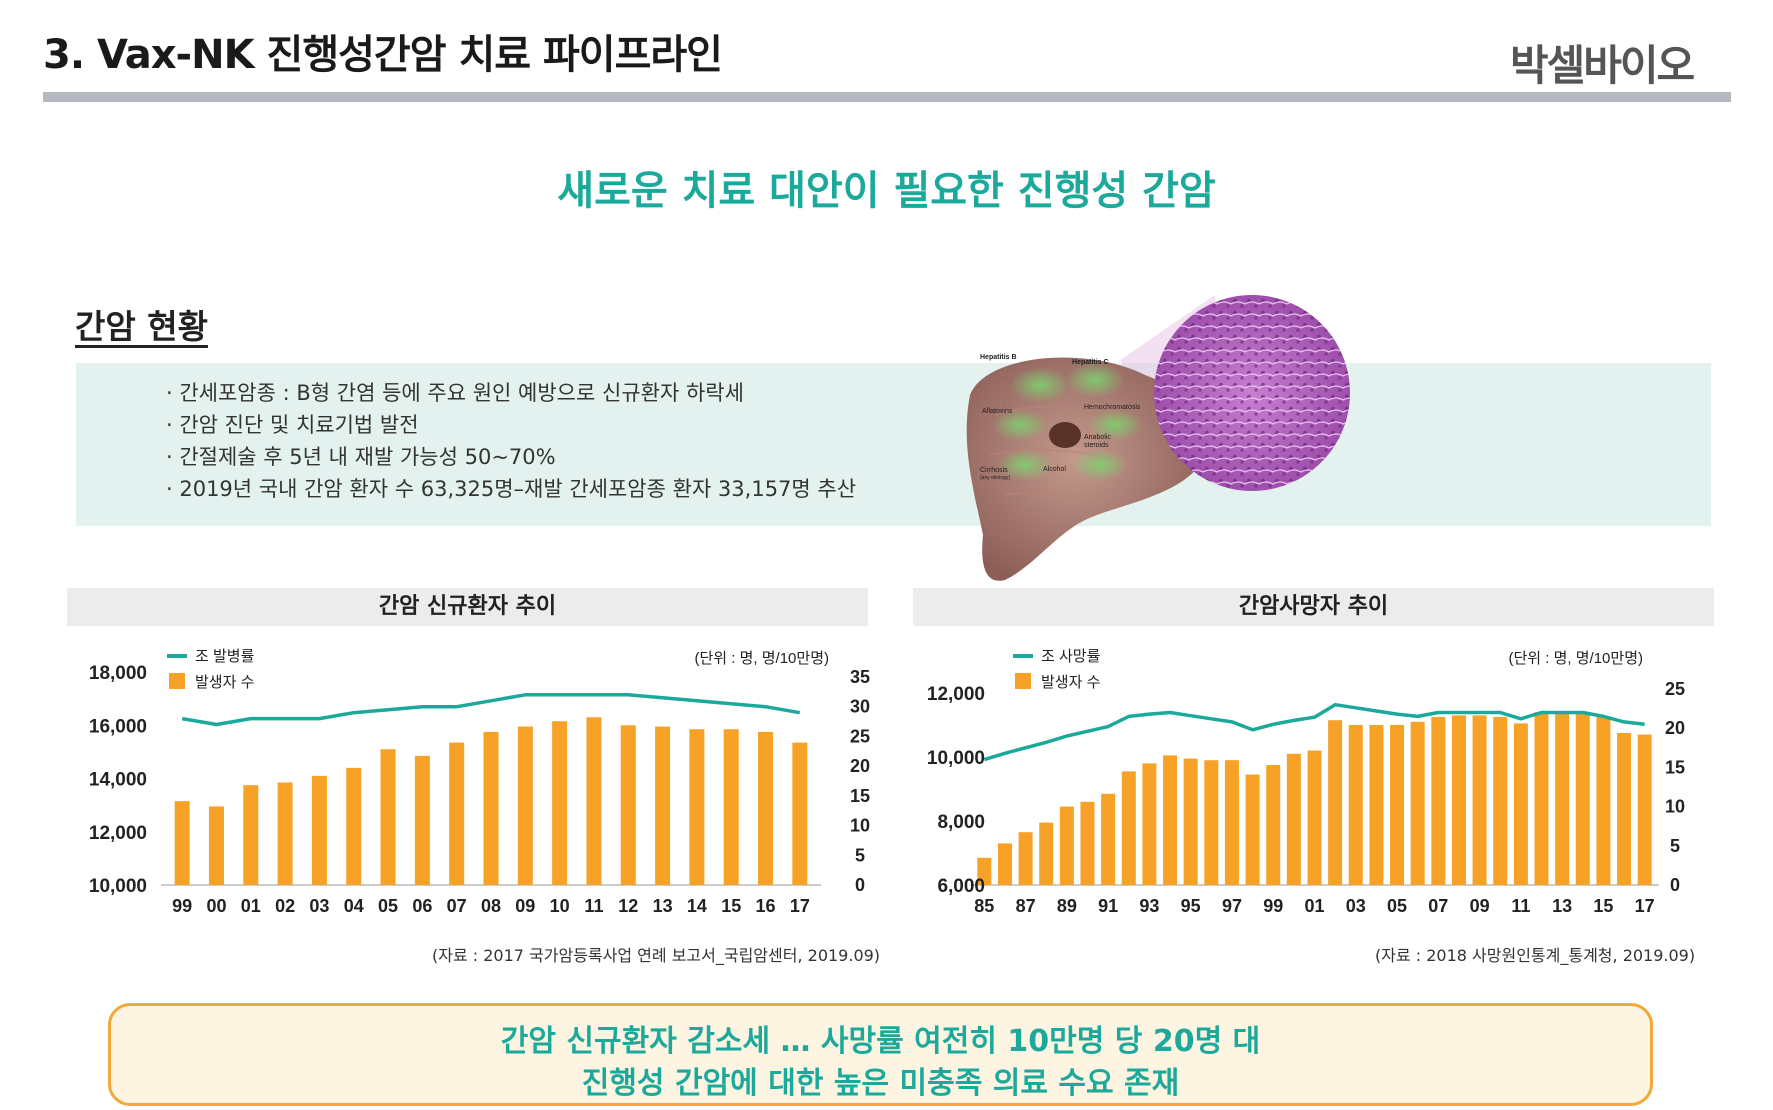 The height and width of the screenshot is (1110, 1773). I want to click on x-tick-label: 08, so click(491, 906).